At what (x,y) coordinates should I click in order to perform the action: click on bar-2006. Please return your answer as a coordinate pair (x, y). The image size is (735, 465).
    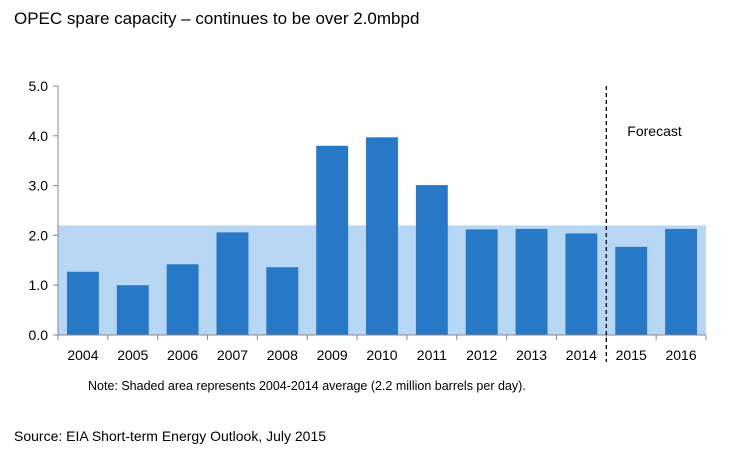
    Looking at the image, I should click on (182, 299).